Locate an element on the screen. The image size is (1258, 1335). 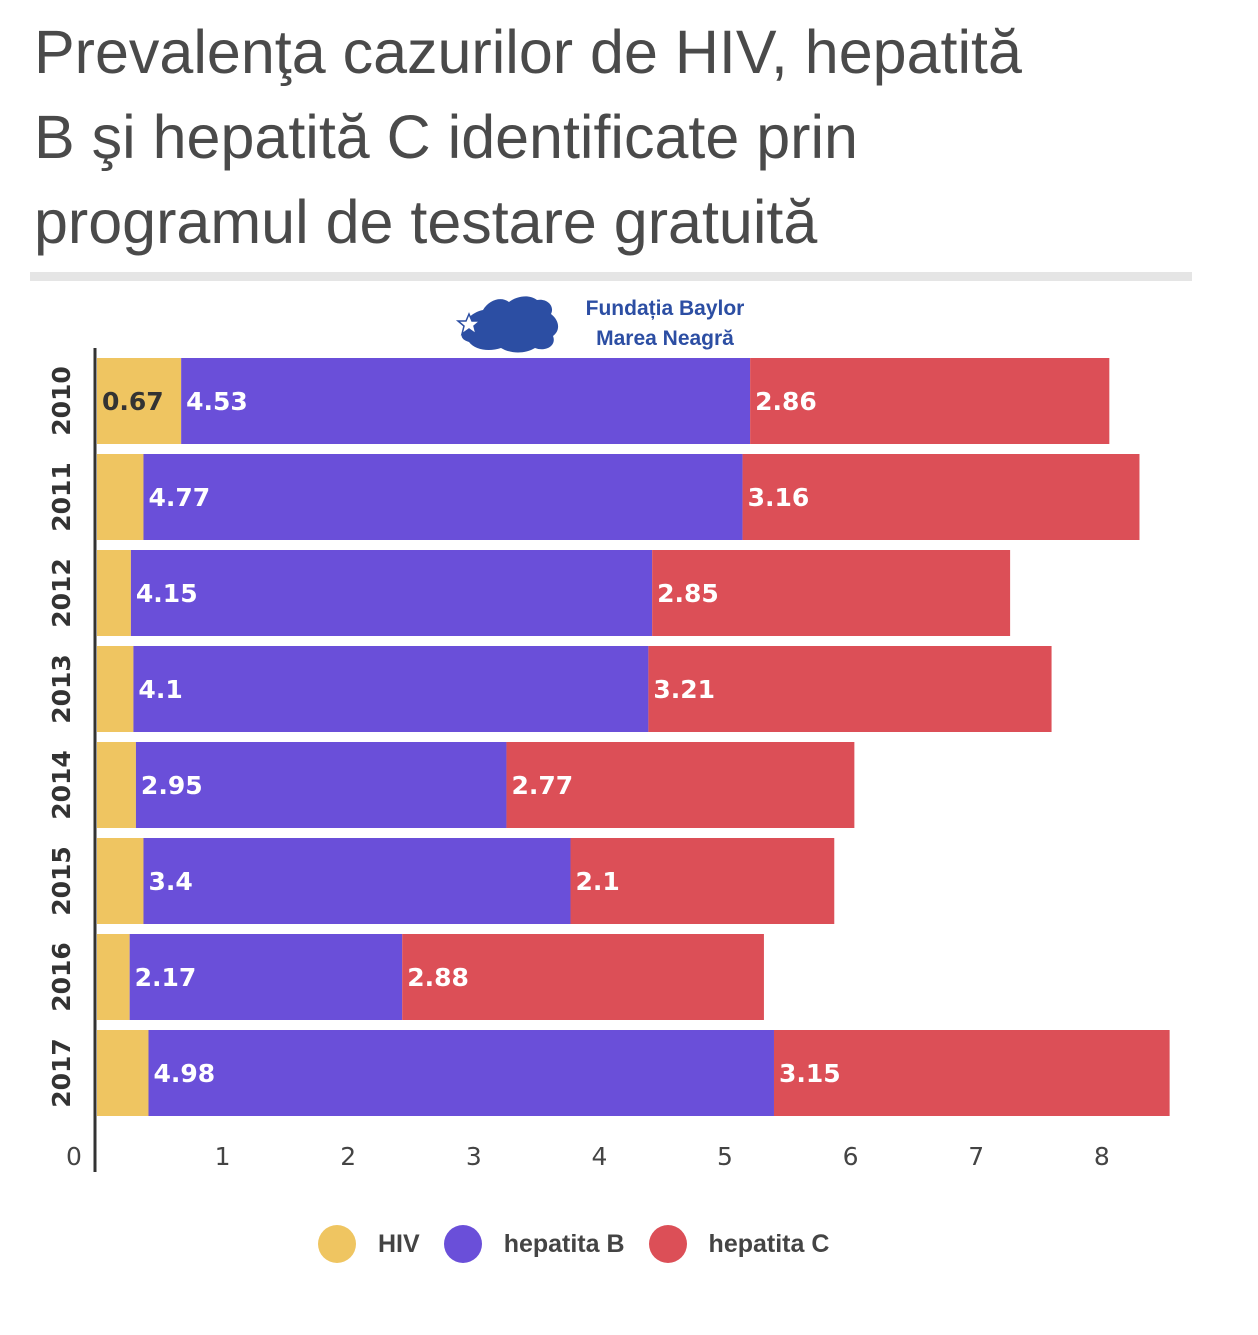
bar-hepatita-b-2010 is located at coordinates (466, 401).